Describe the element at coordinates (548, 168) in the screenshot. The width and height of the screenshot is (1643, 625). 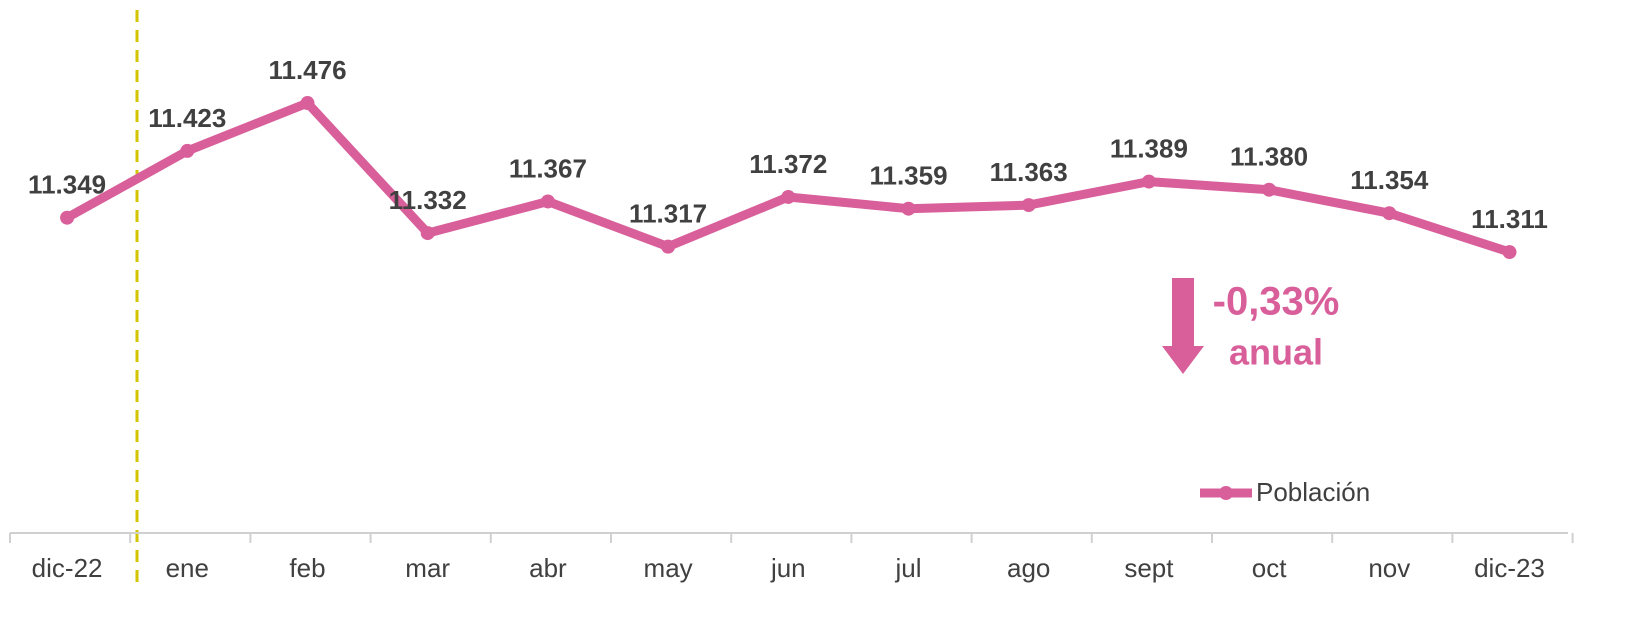
I see `data-label: 11.367` at that location.